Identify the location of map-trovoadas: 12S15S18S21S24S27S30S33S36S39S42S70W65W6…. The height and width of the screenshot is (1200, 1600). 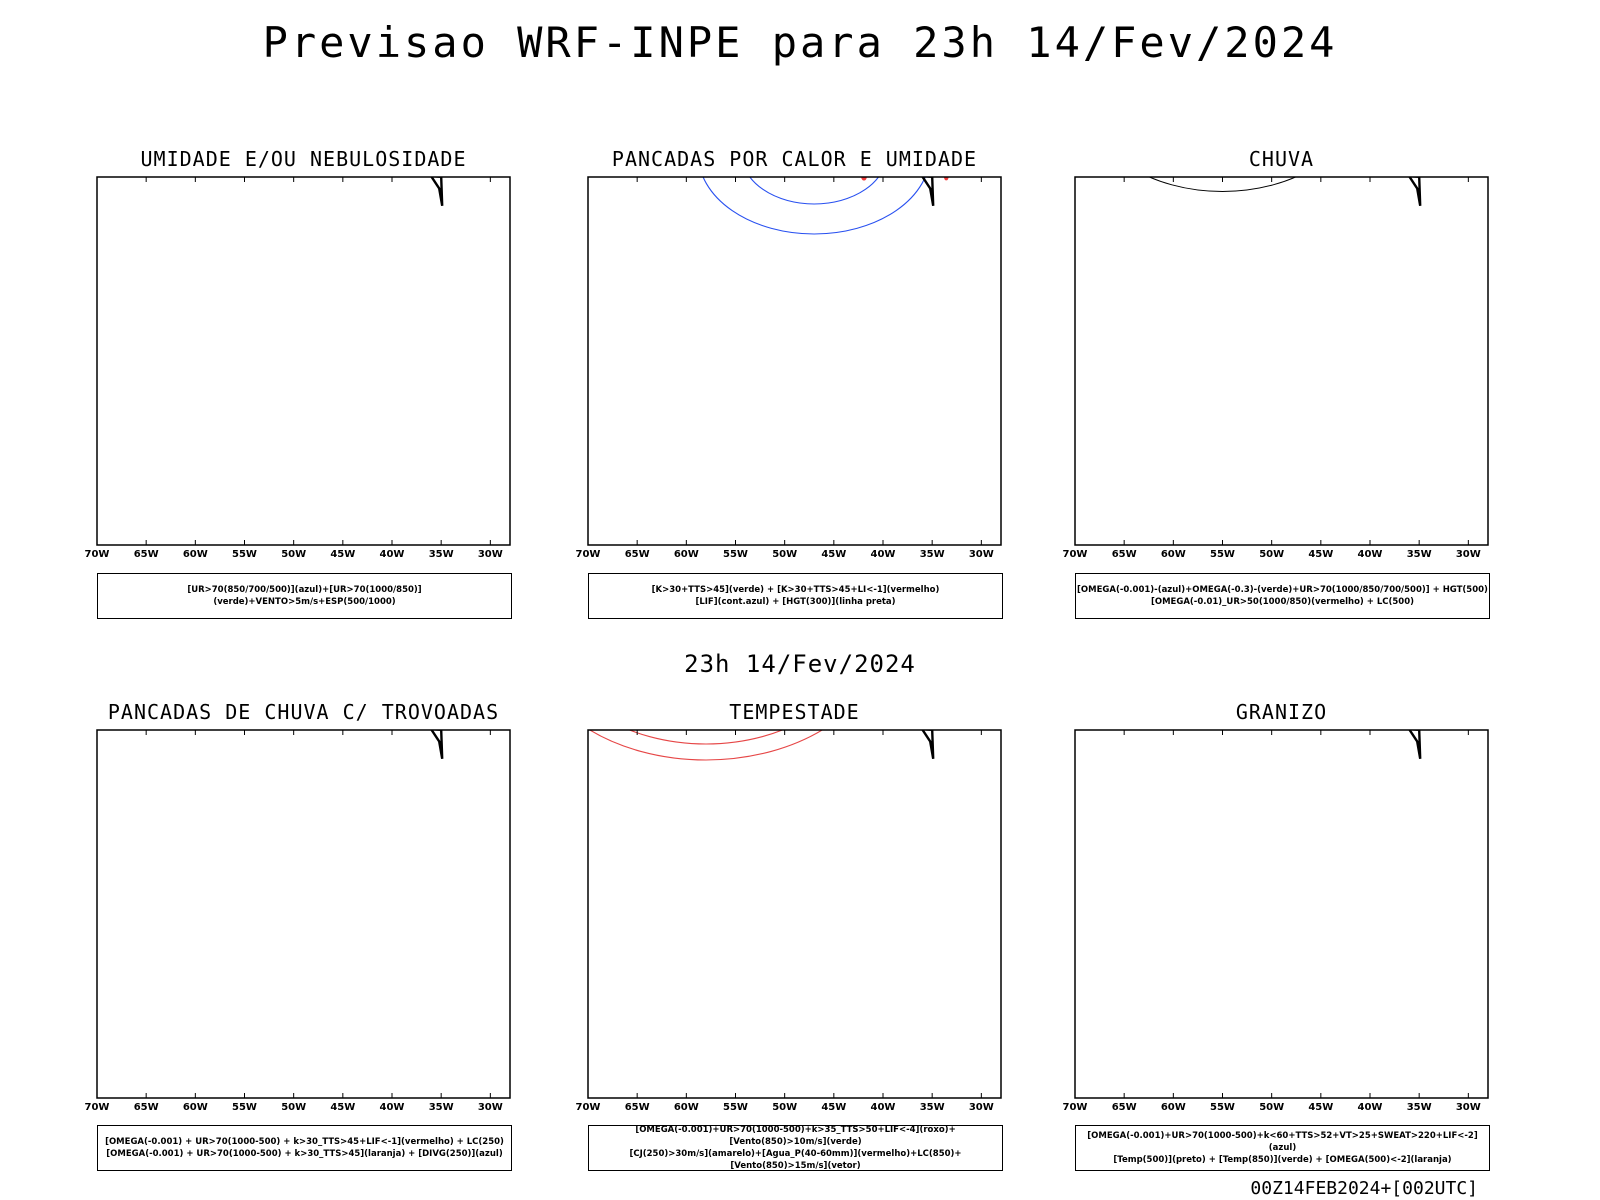
(298, 921).